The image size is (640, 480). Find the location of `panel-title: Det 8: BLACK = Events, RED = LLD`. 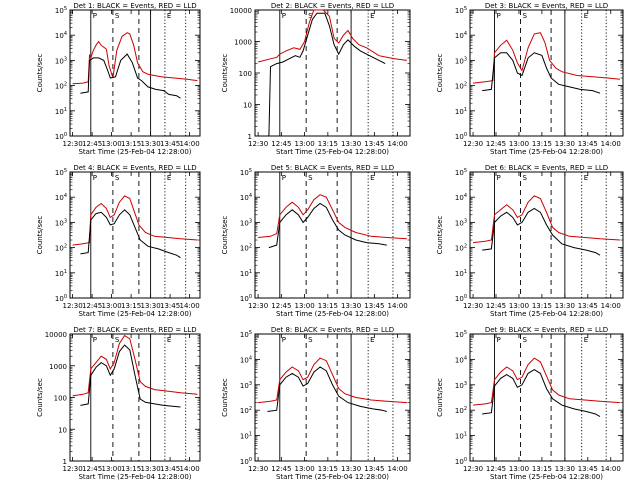

panel-title: Det 8: BLACK = Events, RED = LLD is located at coordinates (332, 330).